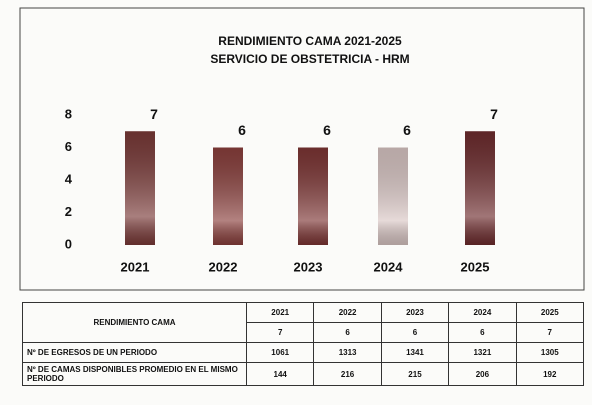 Image resolution: width=592 pixels, height=405 pixels. Describe the element at coordinates (482, 312) in the screenshot. I see `year-header: 2024` at that location.